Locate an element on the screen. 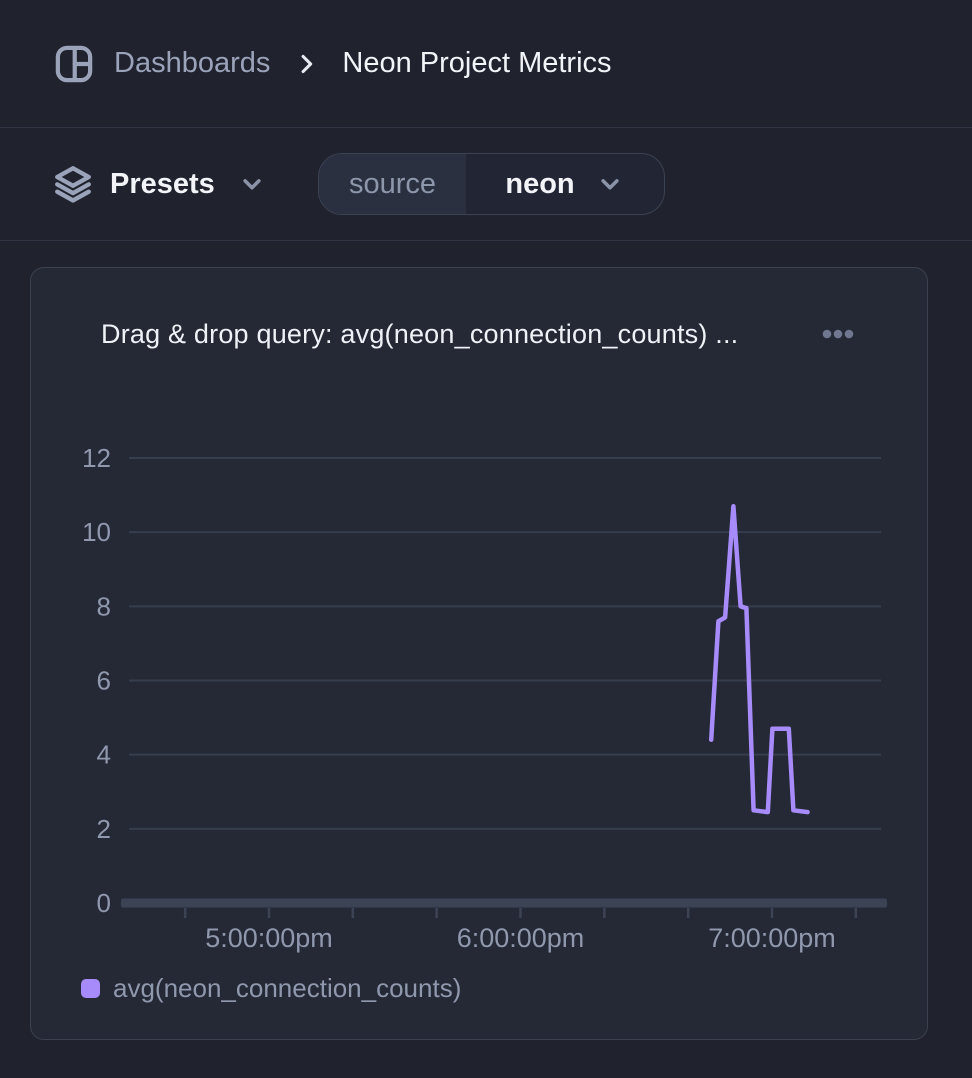 The height and width of the screenshot is (1078, 972). source-filter-select: source neon is located at coordinates (491, 184).